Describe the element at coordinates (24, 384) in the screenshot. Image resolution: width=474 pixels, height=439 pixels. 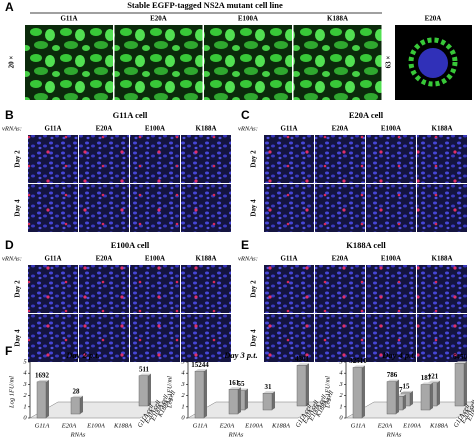
I see `y-tick-label: 3` at that location.